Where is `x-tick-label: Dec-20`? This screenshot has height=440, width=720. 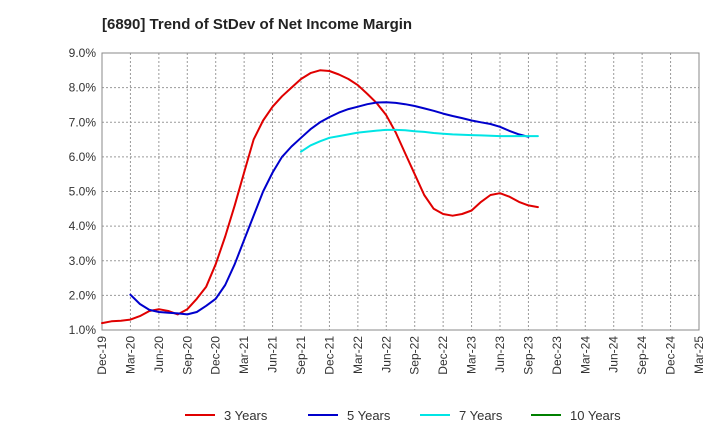
x-tick-label: Dec-20 is located at coordinates (216, 355).